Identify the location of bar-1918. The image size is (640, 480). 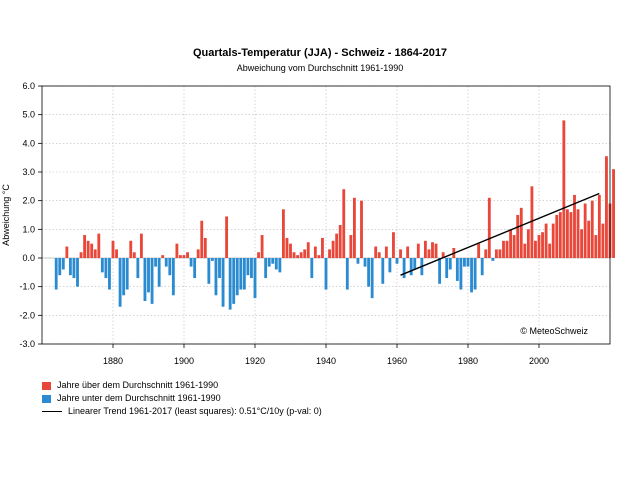
(248, 267).